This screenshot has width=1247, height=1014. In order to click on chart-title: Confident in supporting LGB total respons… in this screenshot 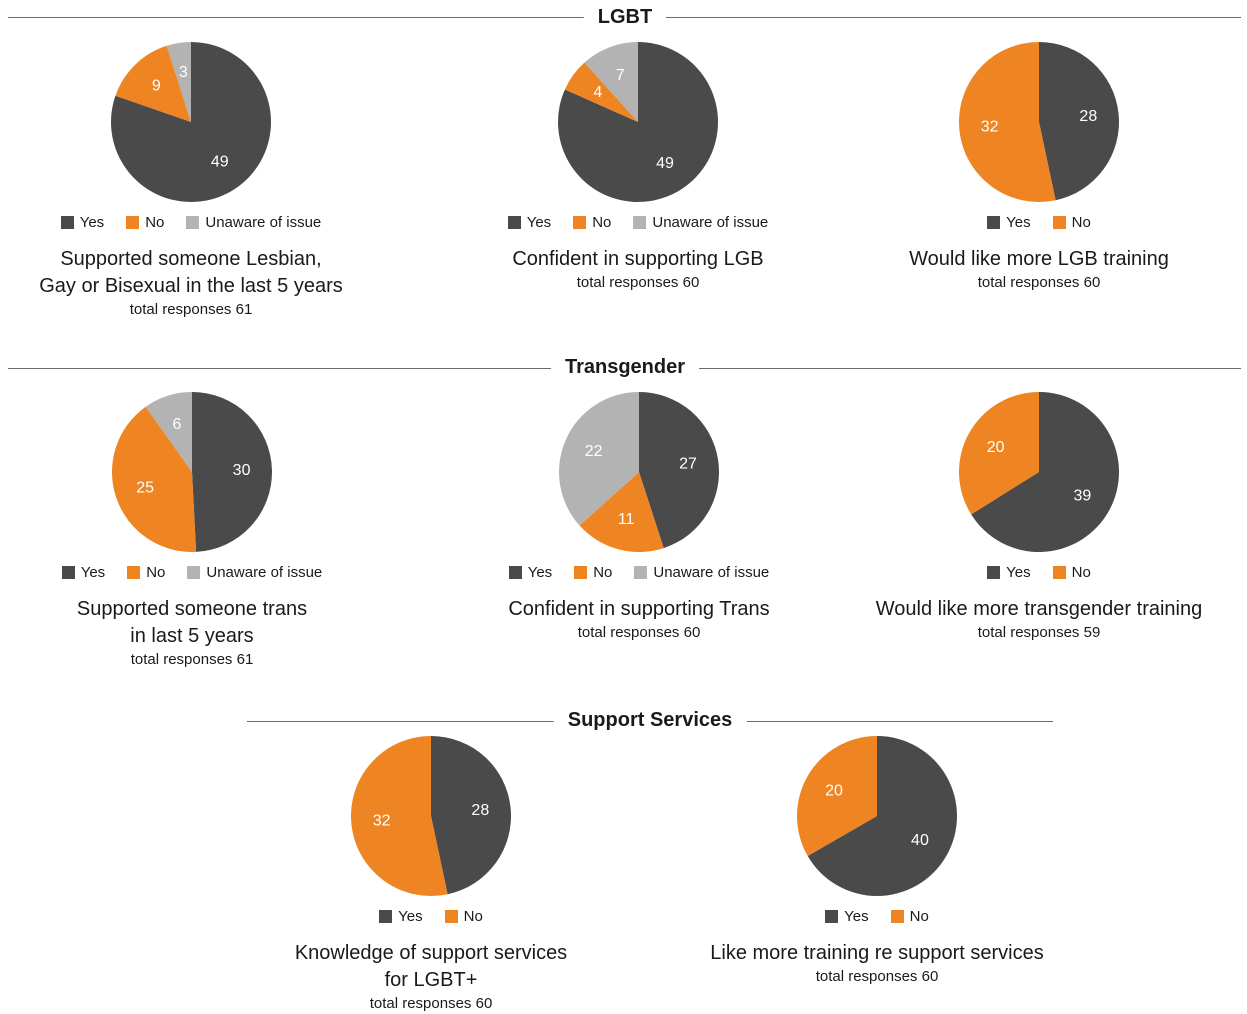, I will do `click(638, 269)`.